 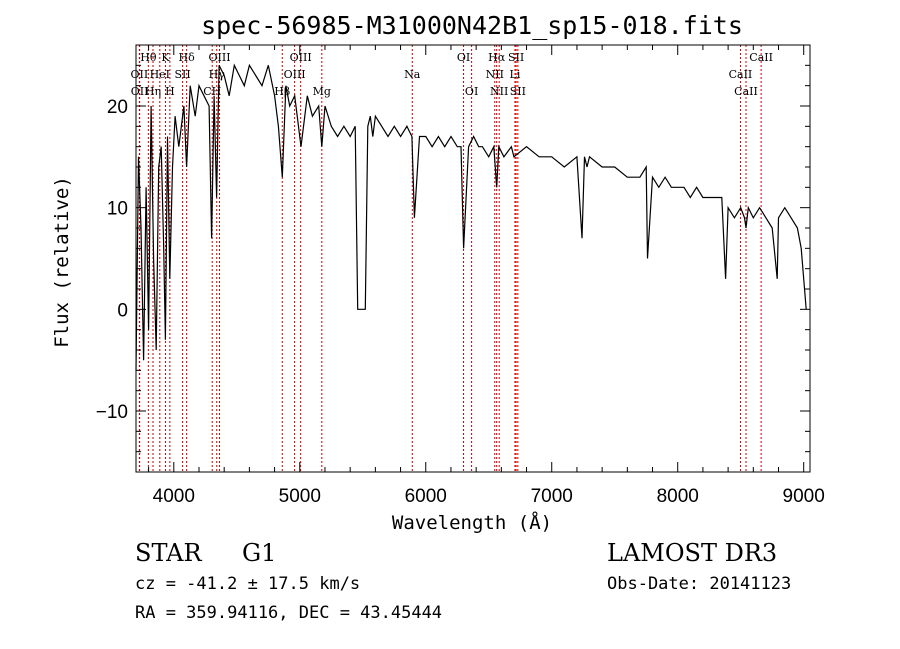 I want to click on ra-dec: RA = 359.94116, DEC = 43.45444, so click(x=289, y=613).